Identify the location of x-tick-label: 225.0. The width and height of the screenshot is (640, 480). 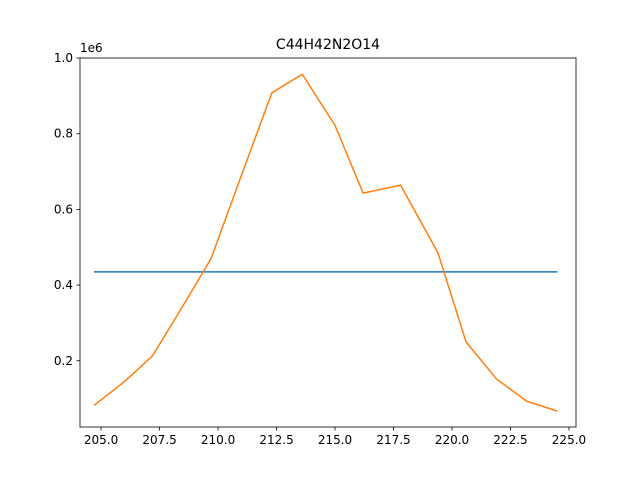
(569, 440).